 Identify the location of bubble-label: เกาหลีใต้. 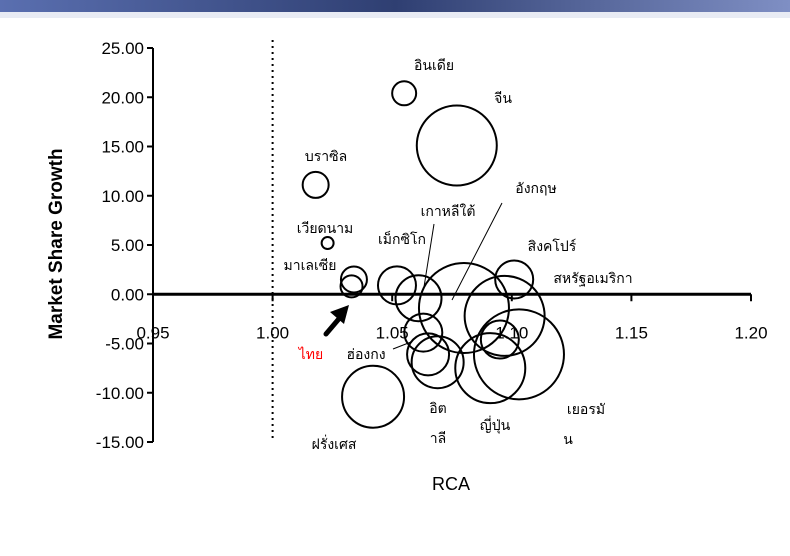
(448, 211).